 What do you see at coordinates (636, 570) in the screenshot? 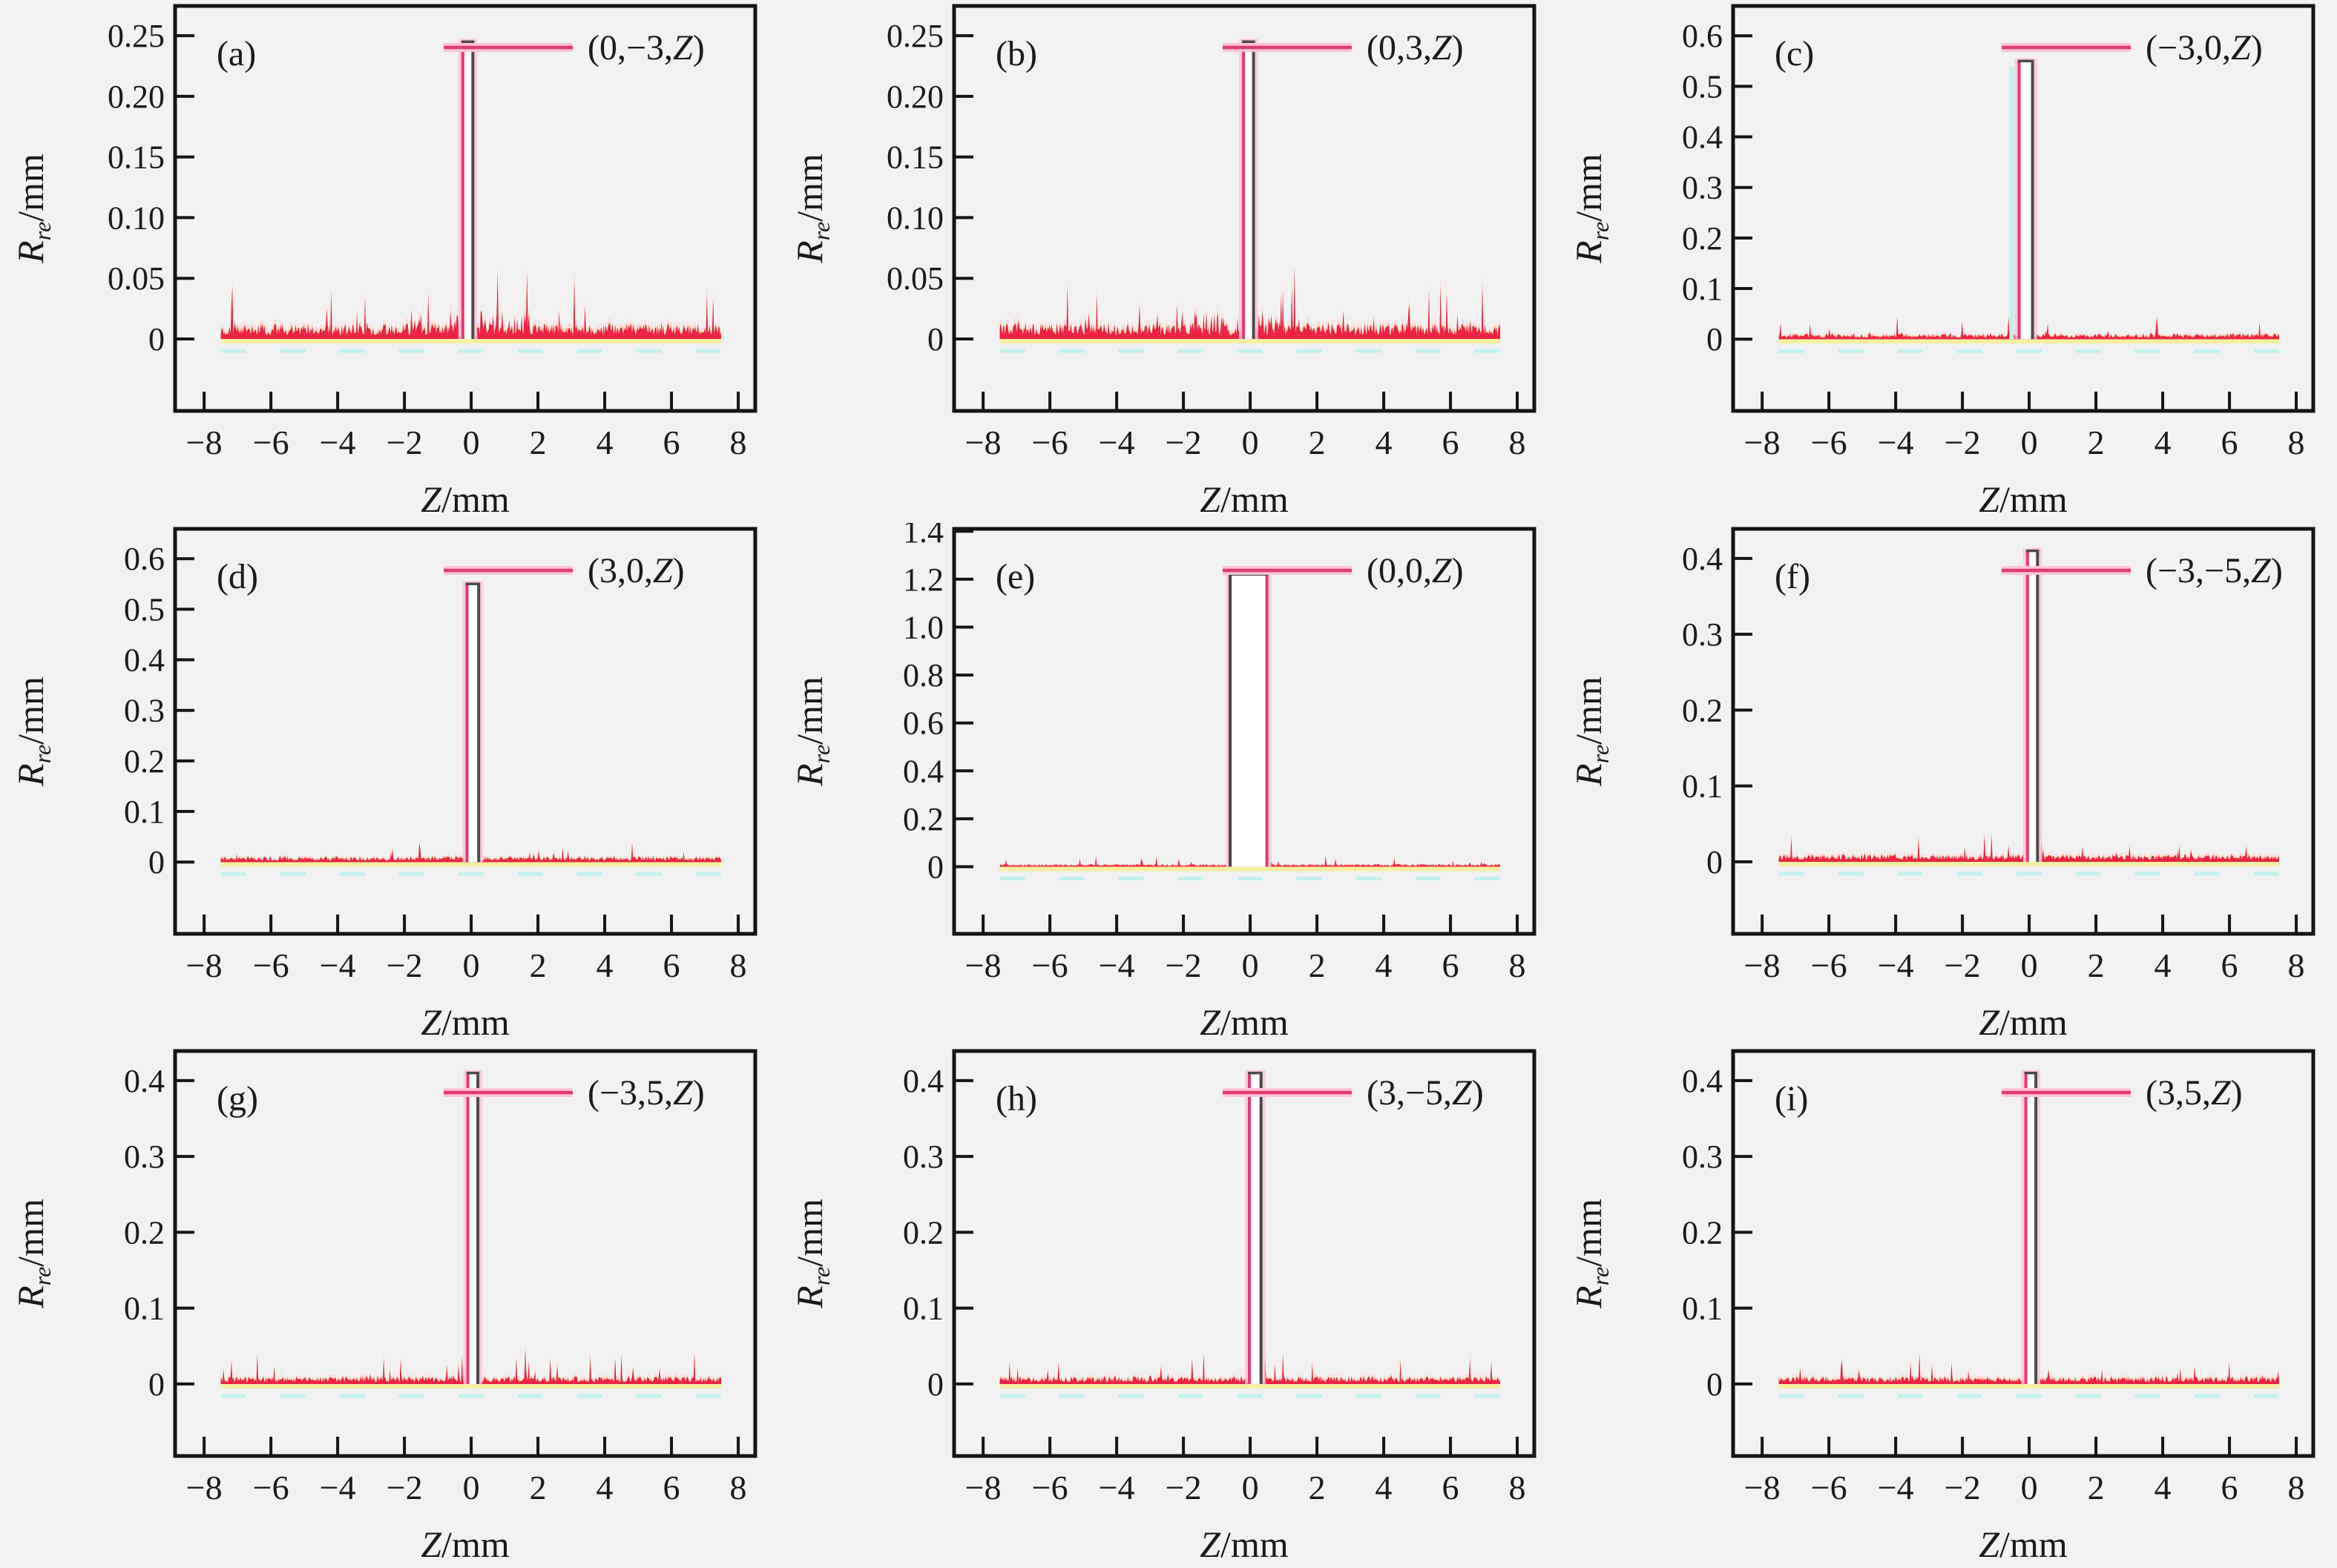
I see `legend-label: (3,0,Z)` at bounding box center [636, 570].